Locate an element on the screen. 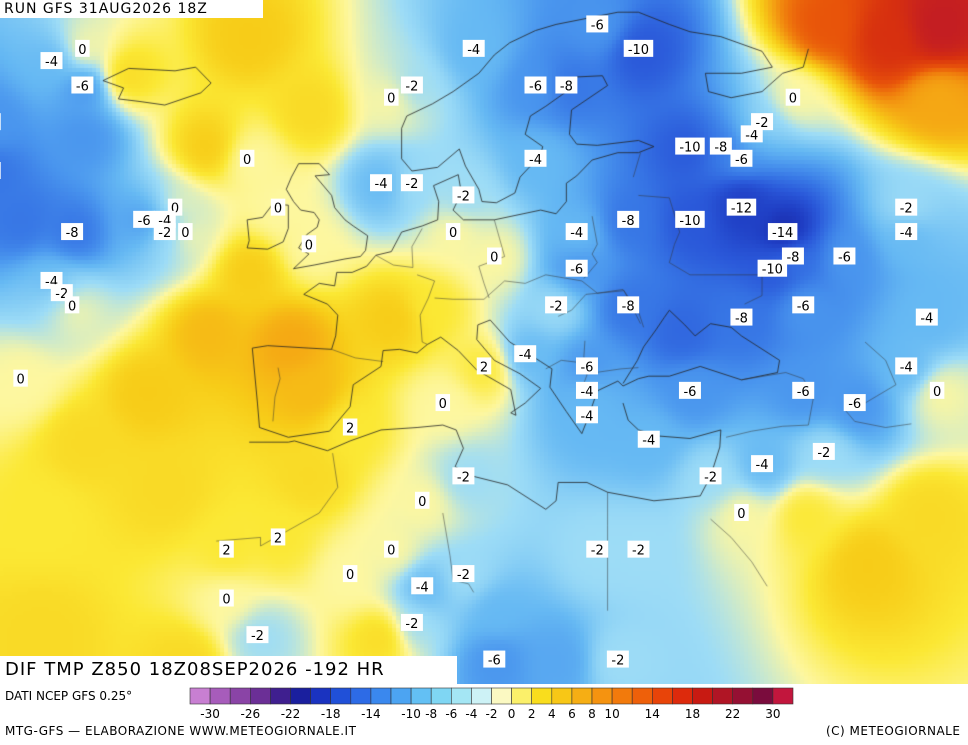  legend-tick-label: -2 is located at coordinates (492, 714).